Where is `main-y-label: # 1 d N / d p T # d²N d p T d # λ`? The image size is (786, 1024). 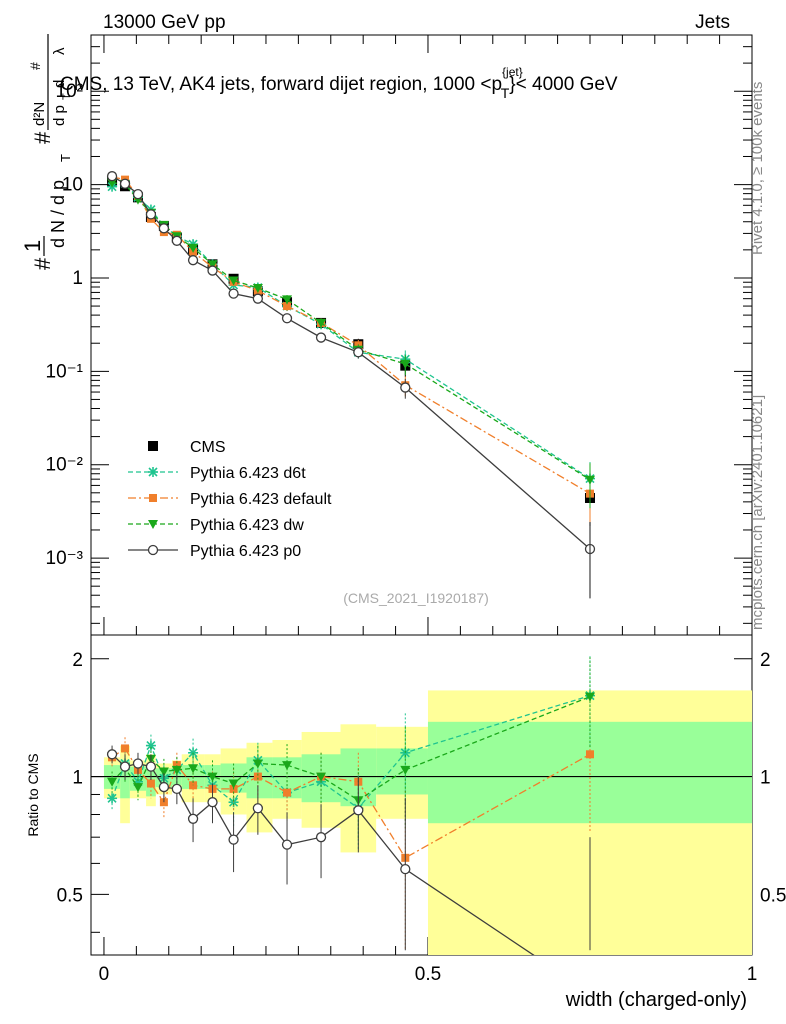 main-y-label: # 1 d N / d p T # d²N d p T d # λ is located at coordinates (46, 152).